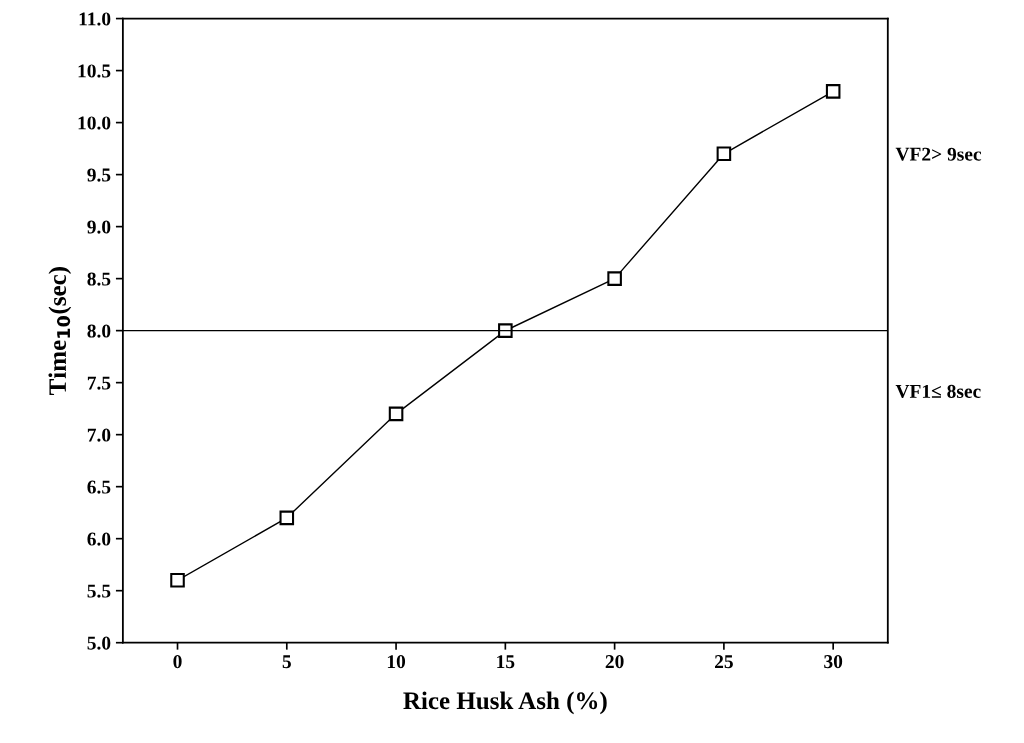 The width and height of the screenshot is (1024, 743). Describe the element at coordinates (99, 487) in the screenshot. I see `y-tick-label: 6.5` at that location.